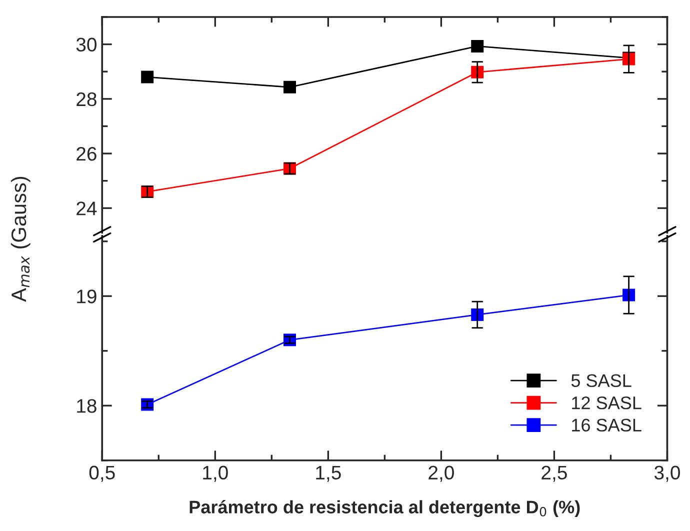 This screenshot has width=690, height=531. I want to click on legend-label: 5 SASL, so click(601, 381).